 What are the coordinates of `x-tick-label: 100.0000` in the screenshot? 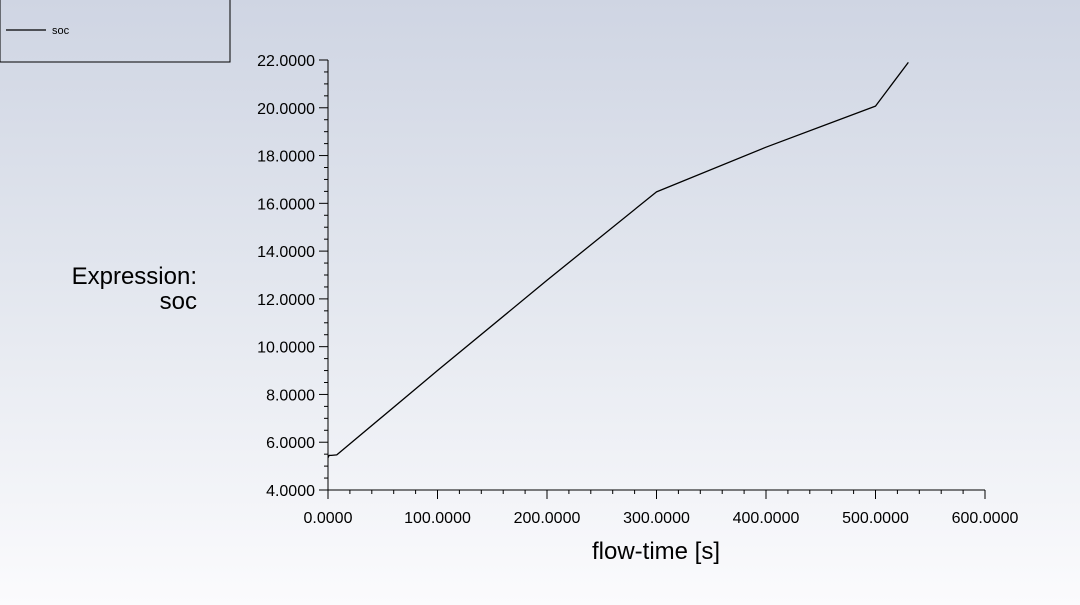 It's located at (437, 518).